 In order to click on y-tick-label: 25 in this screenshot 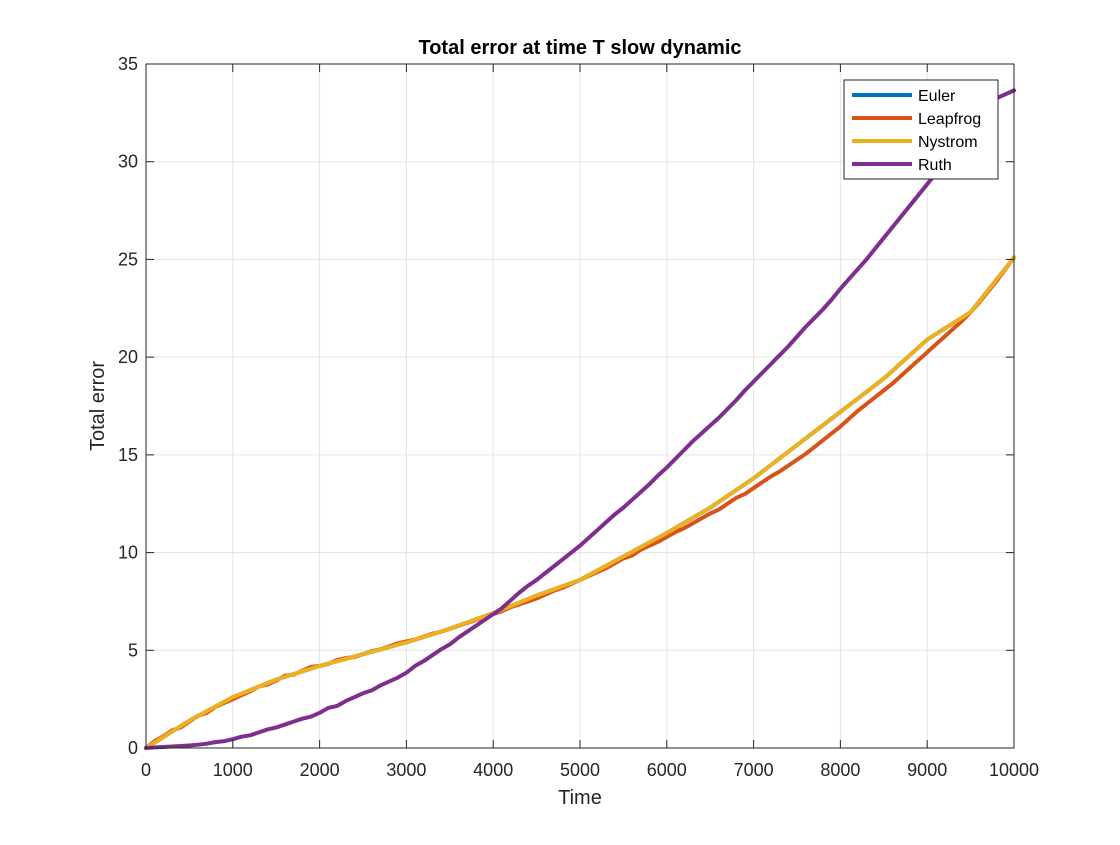, I will do `click(128, 259)`.